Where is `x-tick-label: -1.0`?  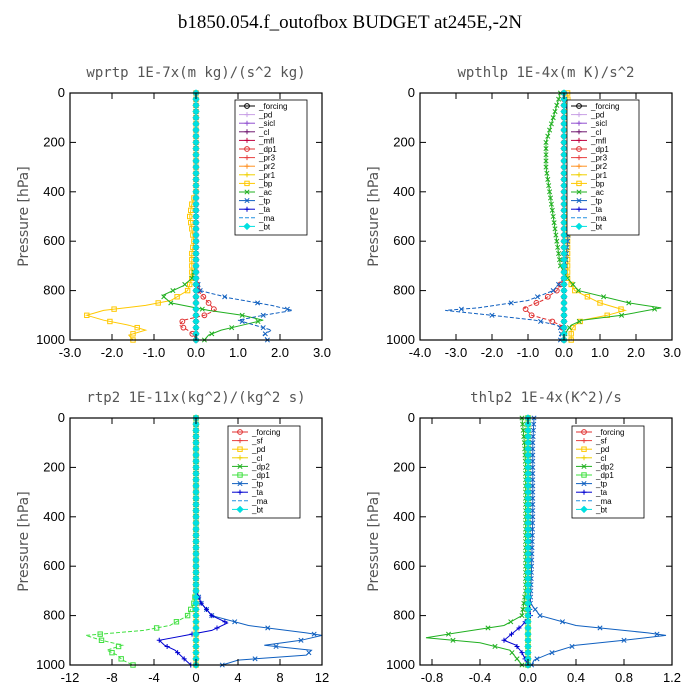 x-tick-label: -1.0 is located at coordinates (154, 352).